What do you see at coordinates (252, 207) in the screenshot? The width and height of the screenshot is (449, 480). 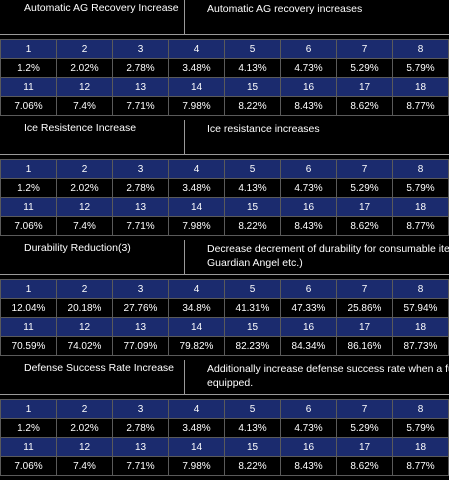 I see `level-cell: 15` at bounding box center [252, 207].